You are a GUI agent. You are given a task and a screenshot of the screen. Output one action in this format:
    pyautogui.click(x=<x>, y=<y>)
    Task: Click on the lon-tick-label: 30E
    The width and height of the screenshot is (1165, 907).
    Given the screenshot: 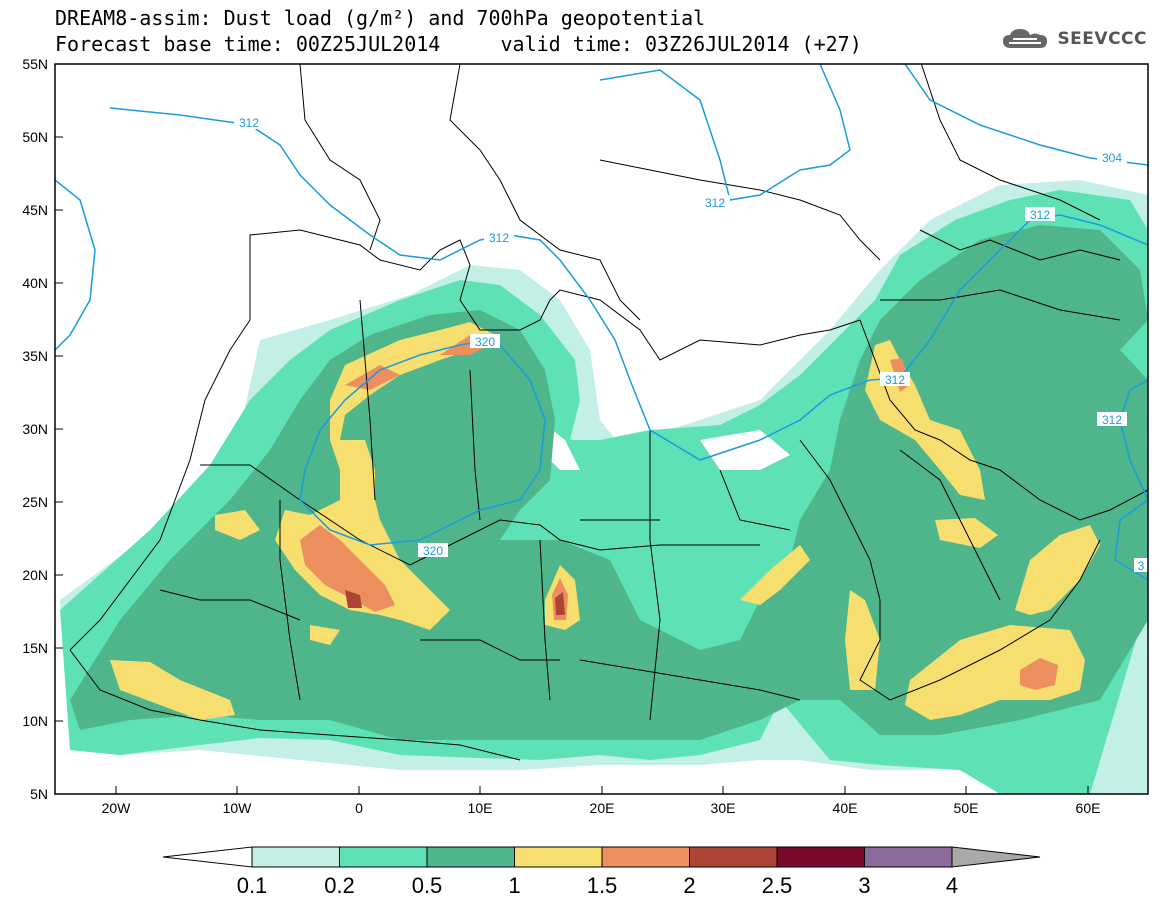 What is the action you would take?
    pyautogui.click(x=723, y=808)
    